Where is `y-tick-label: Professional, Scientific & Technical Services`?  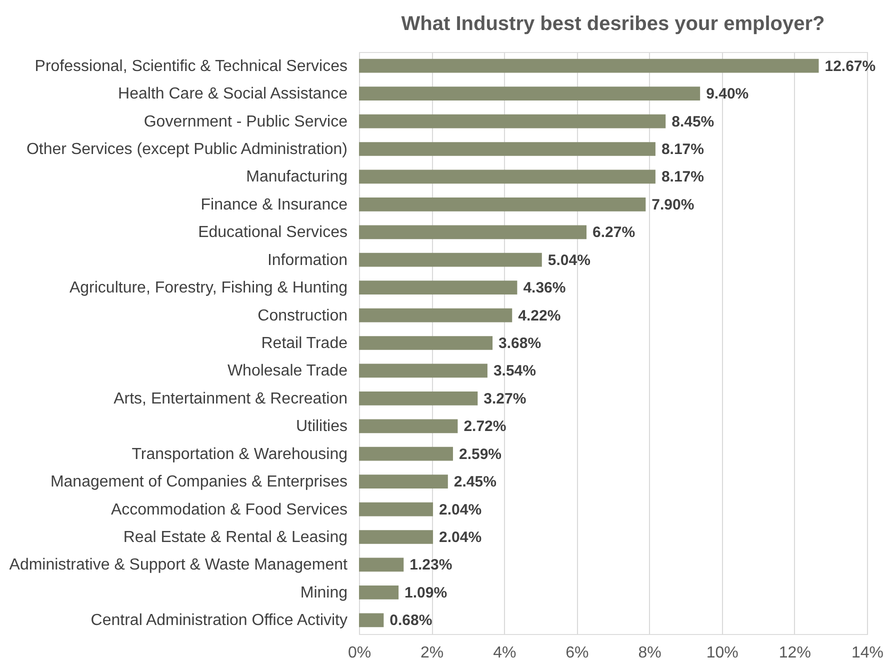 y-tick-label: Professional, Scientific & Technical Services is located at coordinates (191, 66).